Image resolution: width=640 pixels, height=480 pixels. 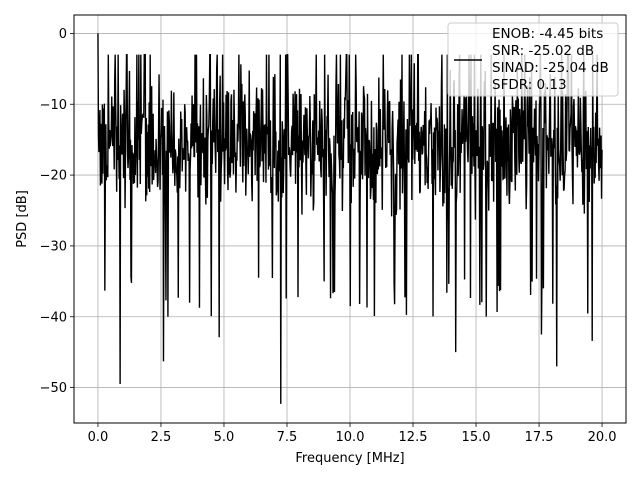 I want to click on x-tick-label: 12.5, so click(x=413, y=437).